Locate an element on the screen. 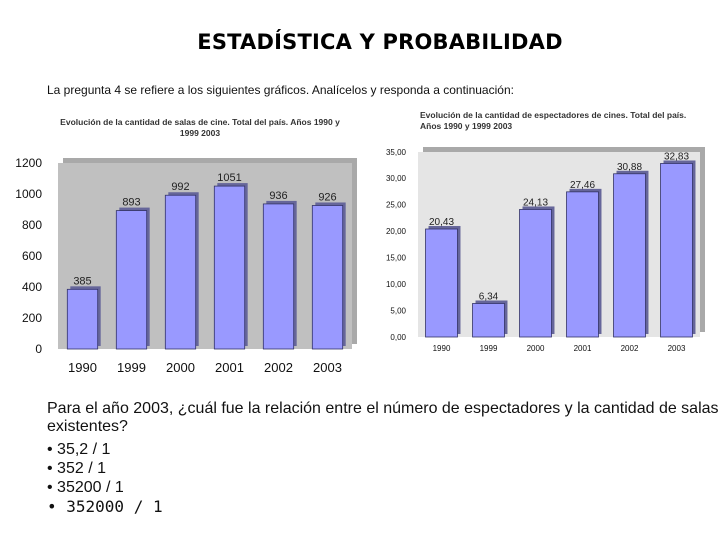 The height and width of the screenshot is (540, 720). chart1-ytick-label: 1000 is located at coordinates (28, 194).